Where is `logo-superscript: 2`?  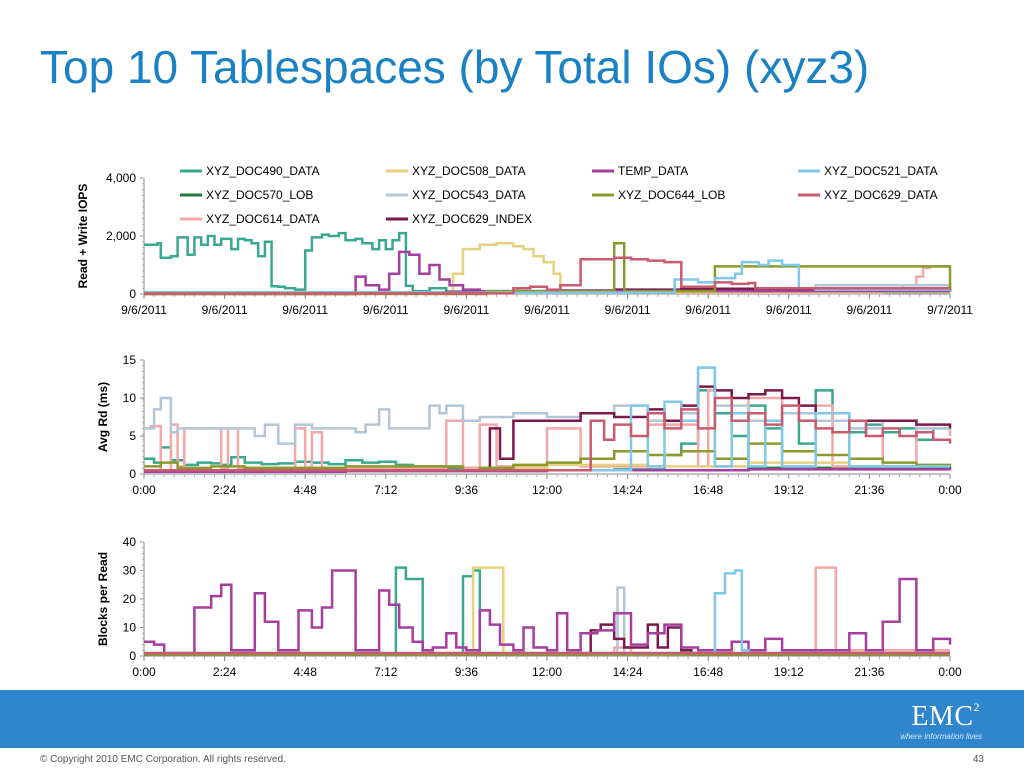
logo-superscript: 2 is located at coordinates (976, 706).